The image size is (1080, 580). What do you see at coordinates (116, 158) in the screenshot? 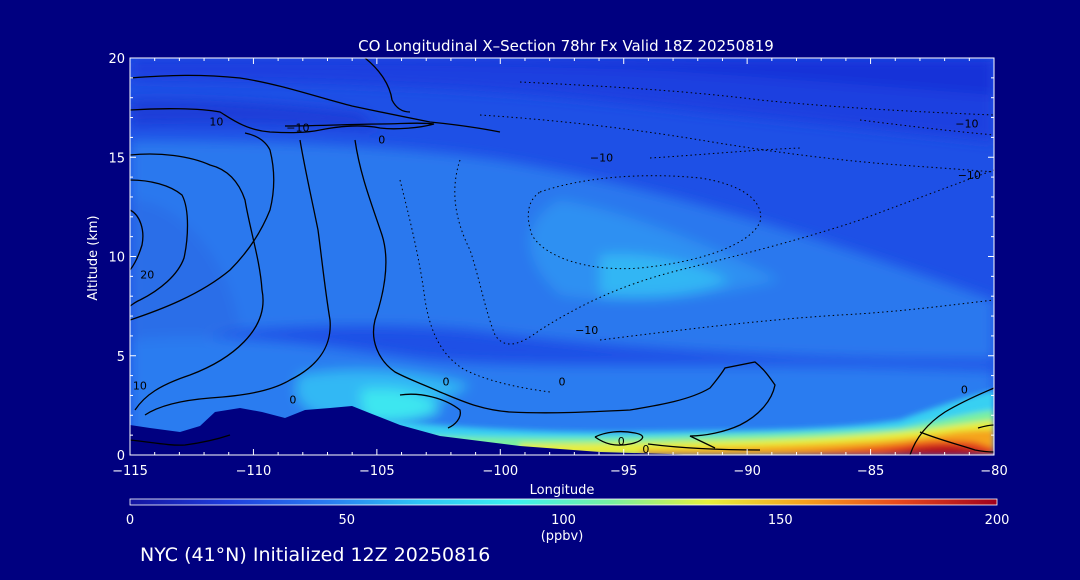
I see `y-tick-label: 15` at bounding box center [116, 158].